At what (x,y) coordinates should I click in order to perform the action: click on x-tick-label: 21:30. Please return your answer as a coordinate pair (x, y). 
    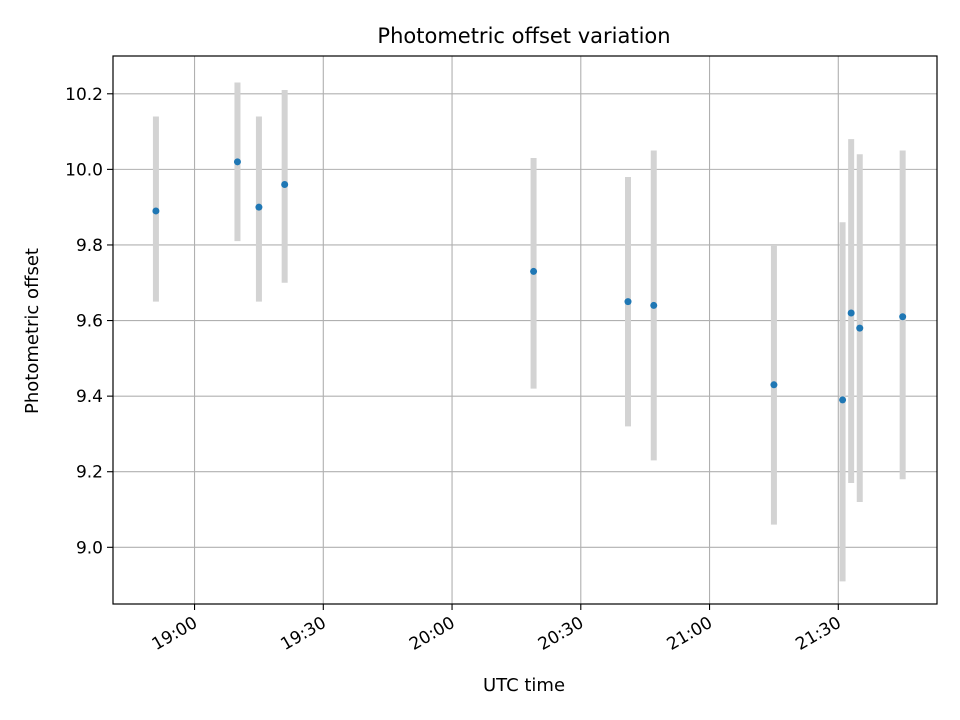
    Looking at the image, I should click on (818, 634).